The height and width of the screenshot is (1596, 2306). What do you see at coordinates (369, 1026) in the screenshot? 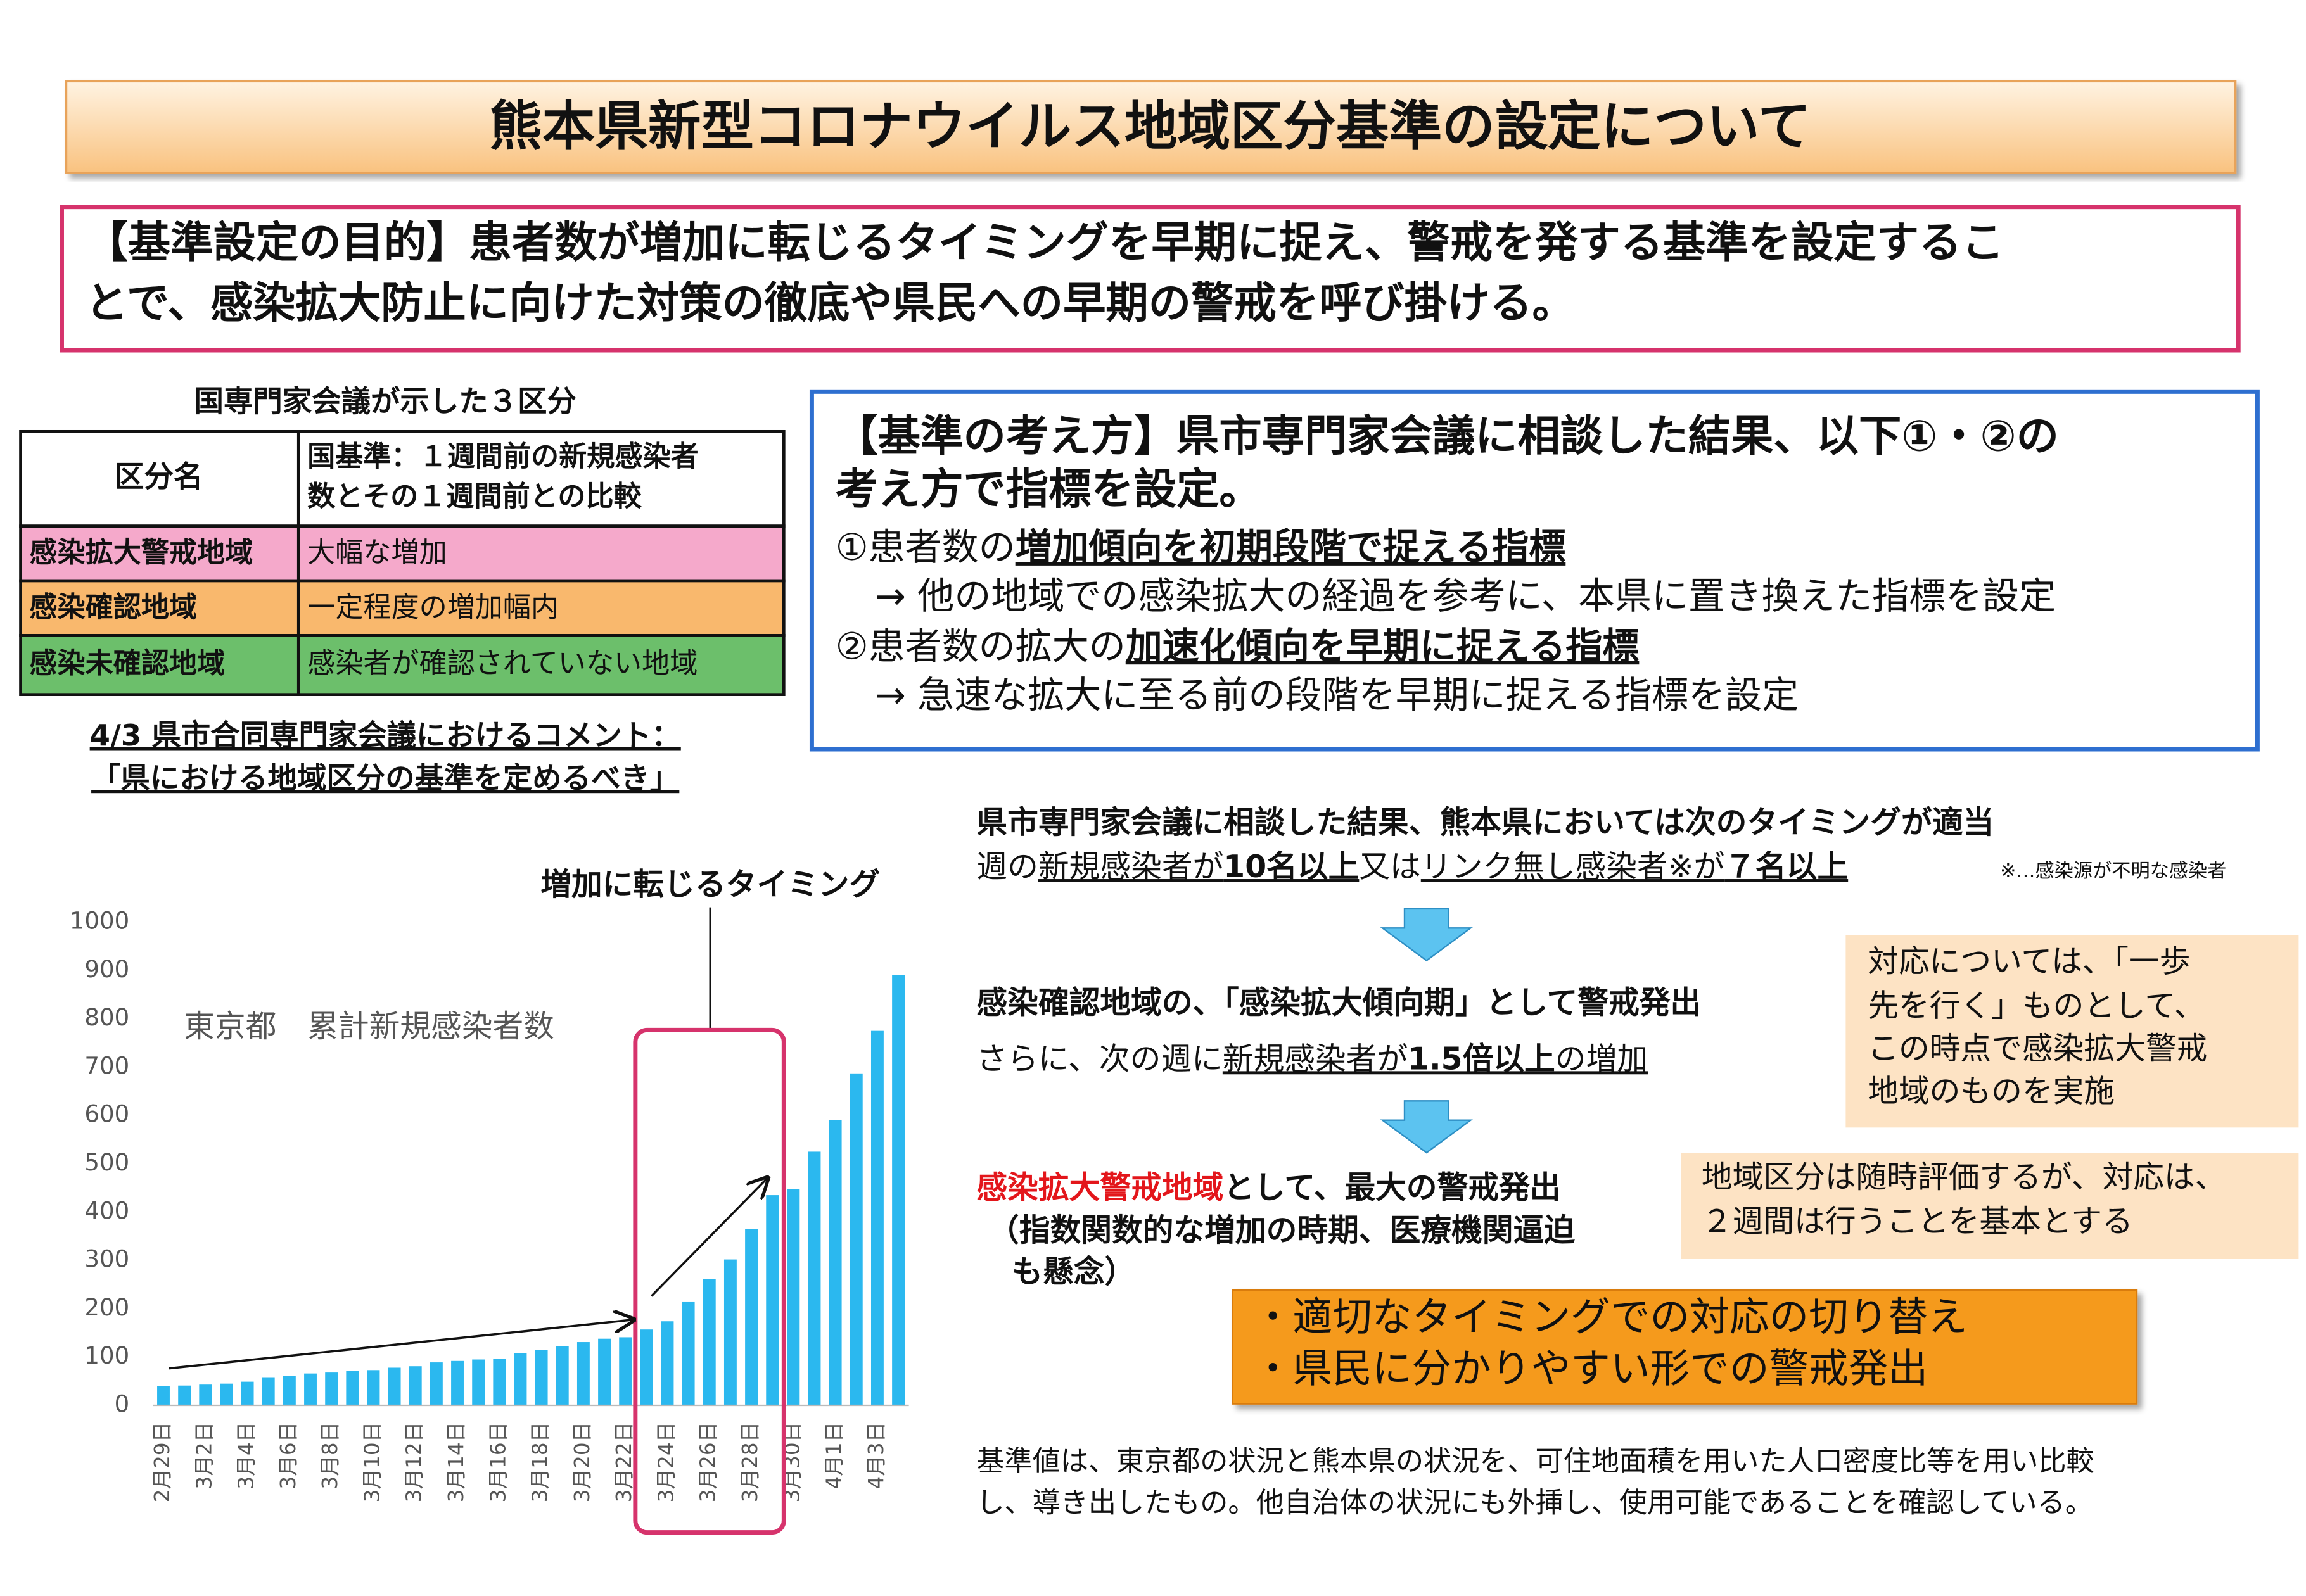
I see `chart-title: 東京都 累計新規感染者数` at bounding box center [369, 1026].